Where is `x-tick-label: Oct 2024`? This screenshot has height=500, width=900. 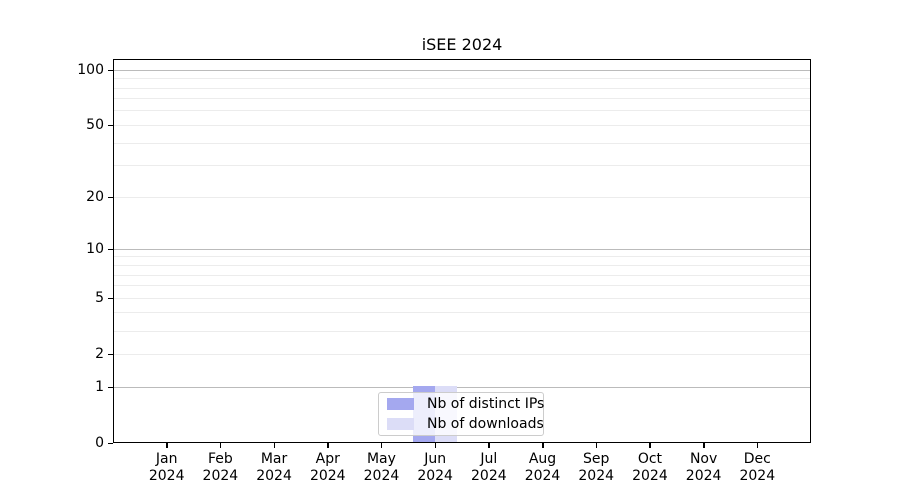
x-tick-label: Oct 2024 is located at coordinates (650, 468).